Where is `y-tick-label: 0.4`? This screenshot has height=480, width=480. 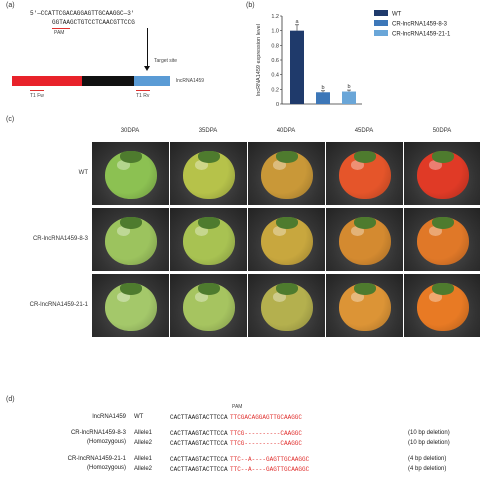
y-tick-label: 0.4 is located at coordinates (275, 76).